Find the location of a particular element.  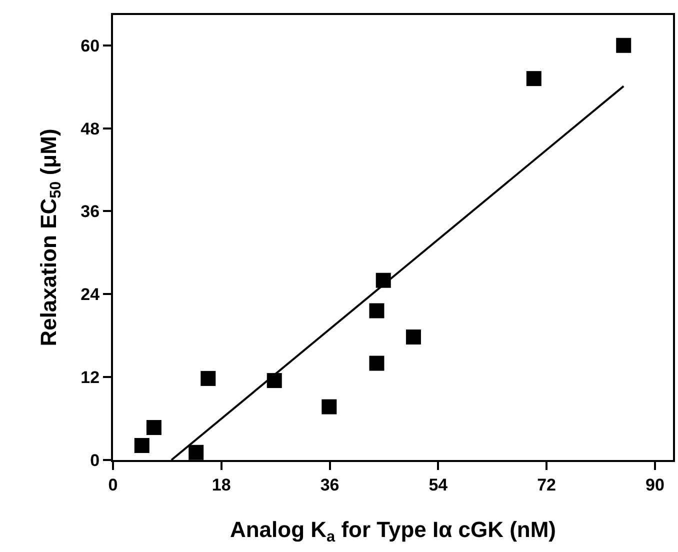

y-tick-label: 48 is located at coordinates (90, 128).